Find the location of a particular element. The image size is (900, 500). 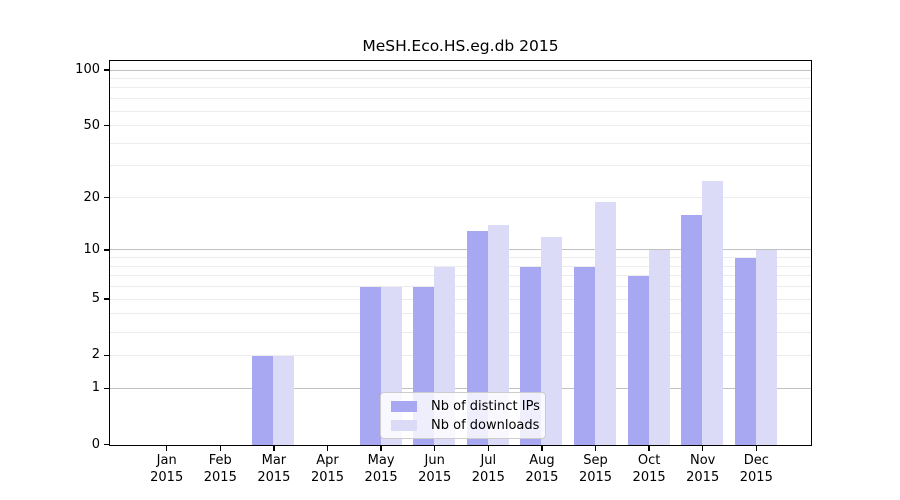

bar-nb-of-distinct-ips-sep is located at coordinates (584, 355).